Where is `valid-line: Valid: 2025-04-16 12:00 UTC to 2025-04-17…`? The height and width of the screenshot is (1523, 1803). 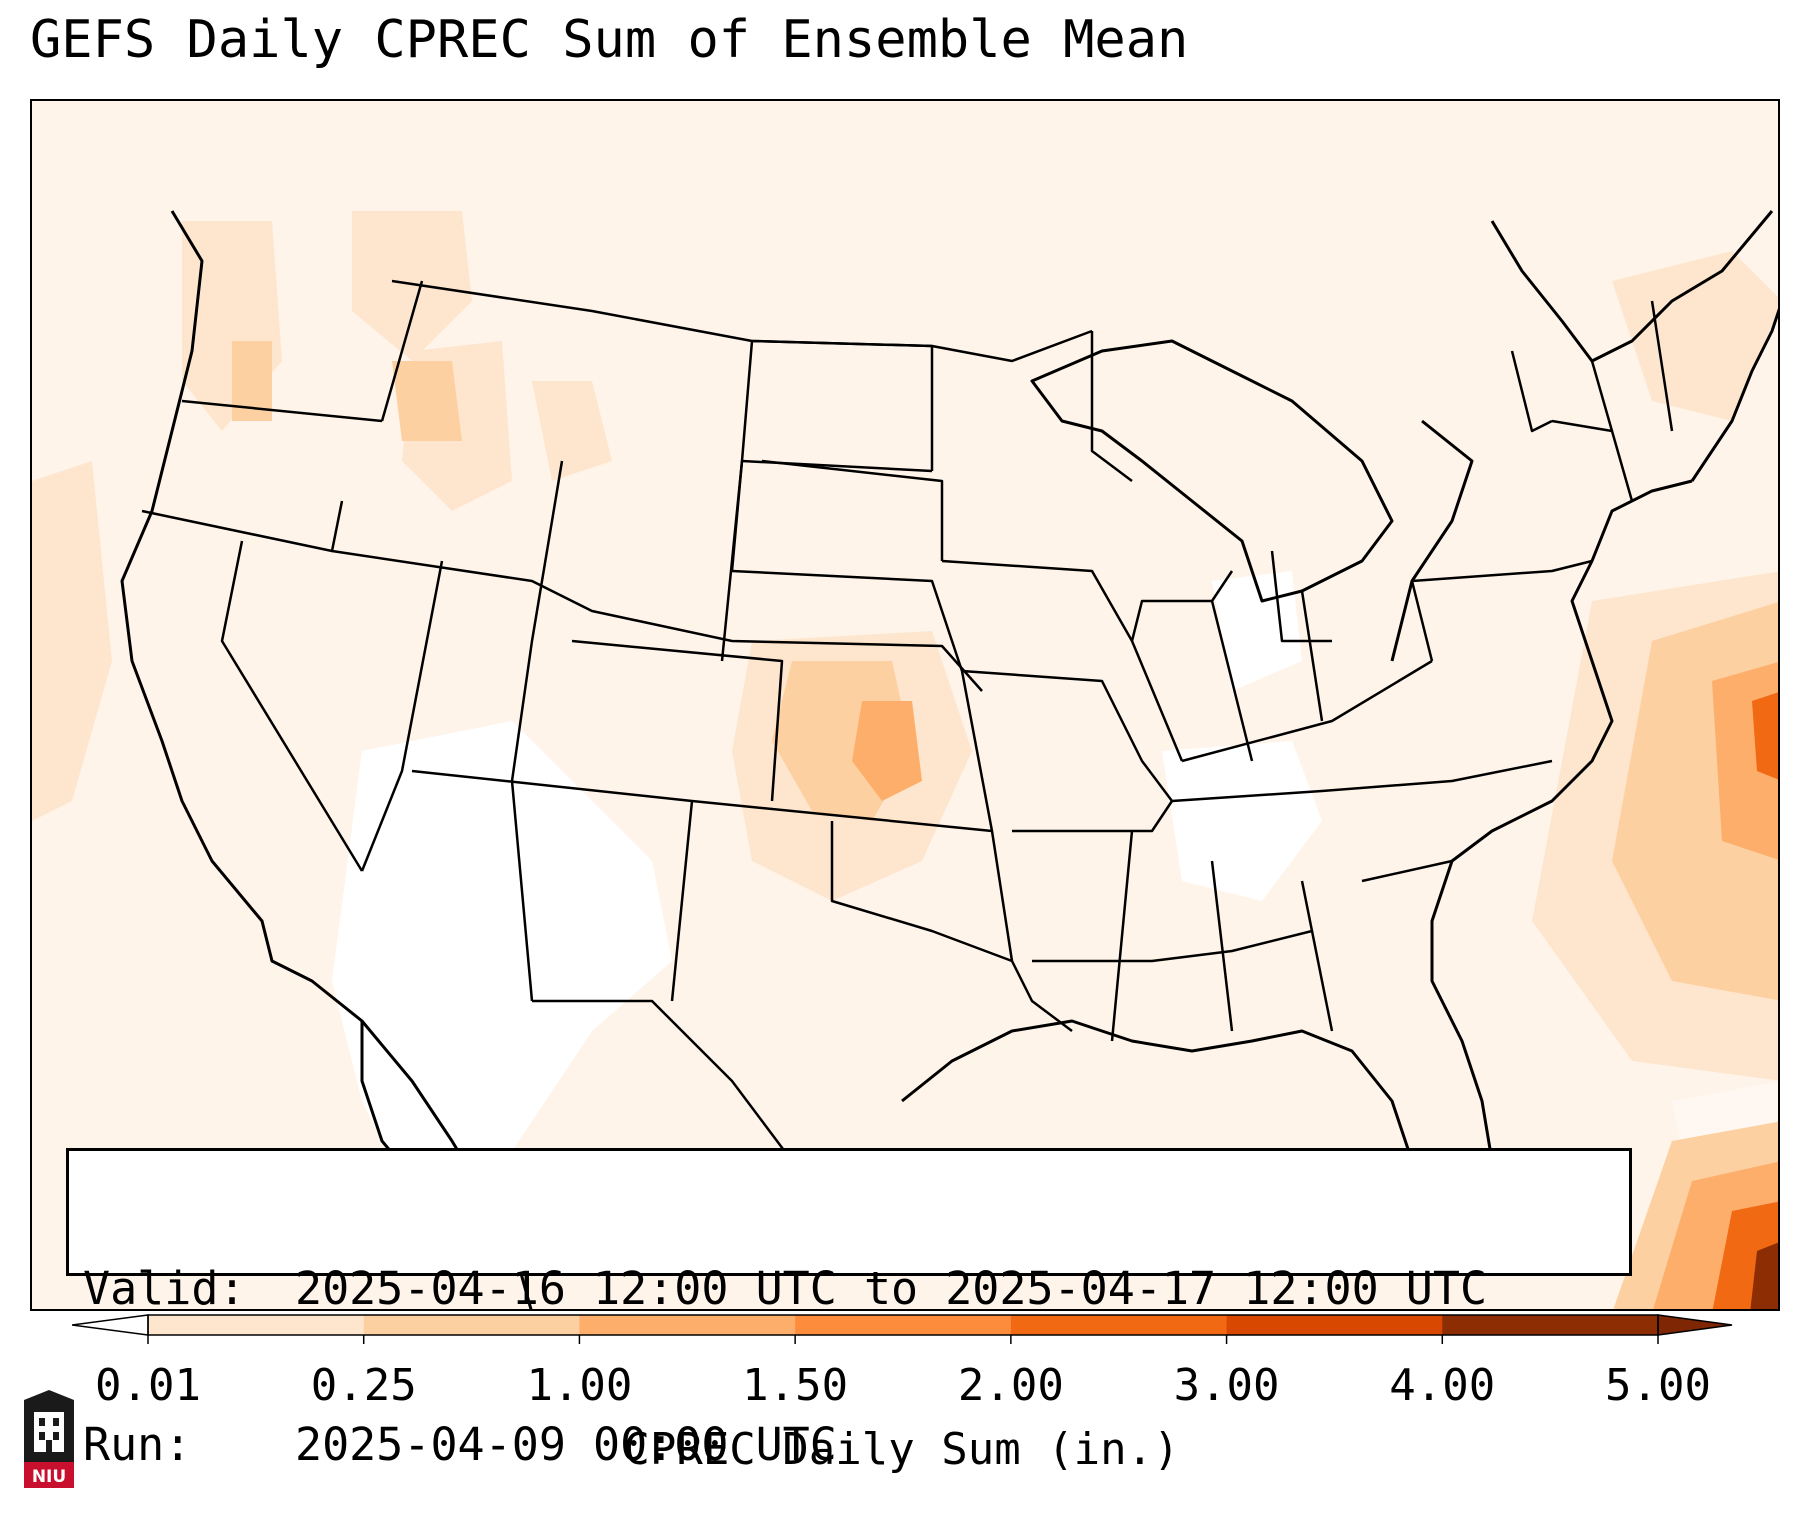
valid-line: Valid: 2025-04-16 12:00 UTC to 2025-04-17… is located at coordinates (856, 1289).